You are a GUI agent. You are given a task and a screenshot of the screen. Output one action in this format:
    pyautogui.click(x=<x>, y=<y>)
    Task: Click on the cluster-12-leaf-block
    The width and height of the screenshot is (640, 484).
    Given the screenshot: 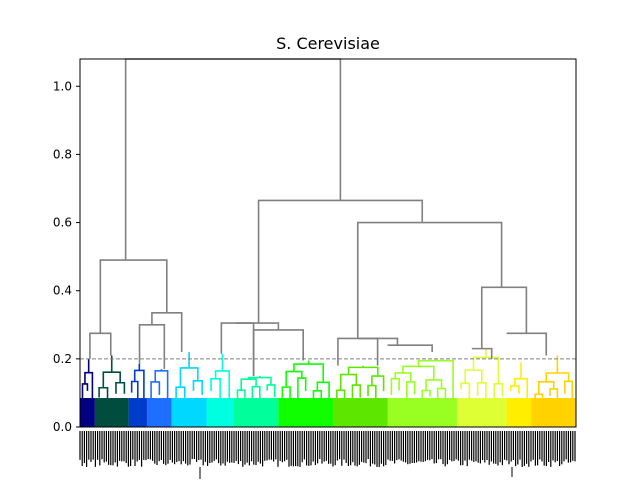 What is the action you would take?
    pyautogui.click(x=553, y=412)
    